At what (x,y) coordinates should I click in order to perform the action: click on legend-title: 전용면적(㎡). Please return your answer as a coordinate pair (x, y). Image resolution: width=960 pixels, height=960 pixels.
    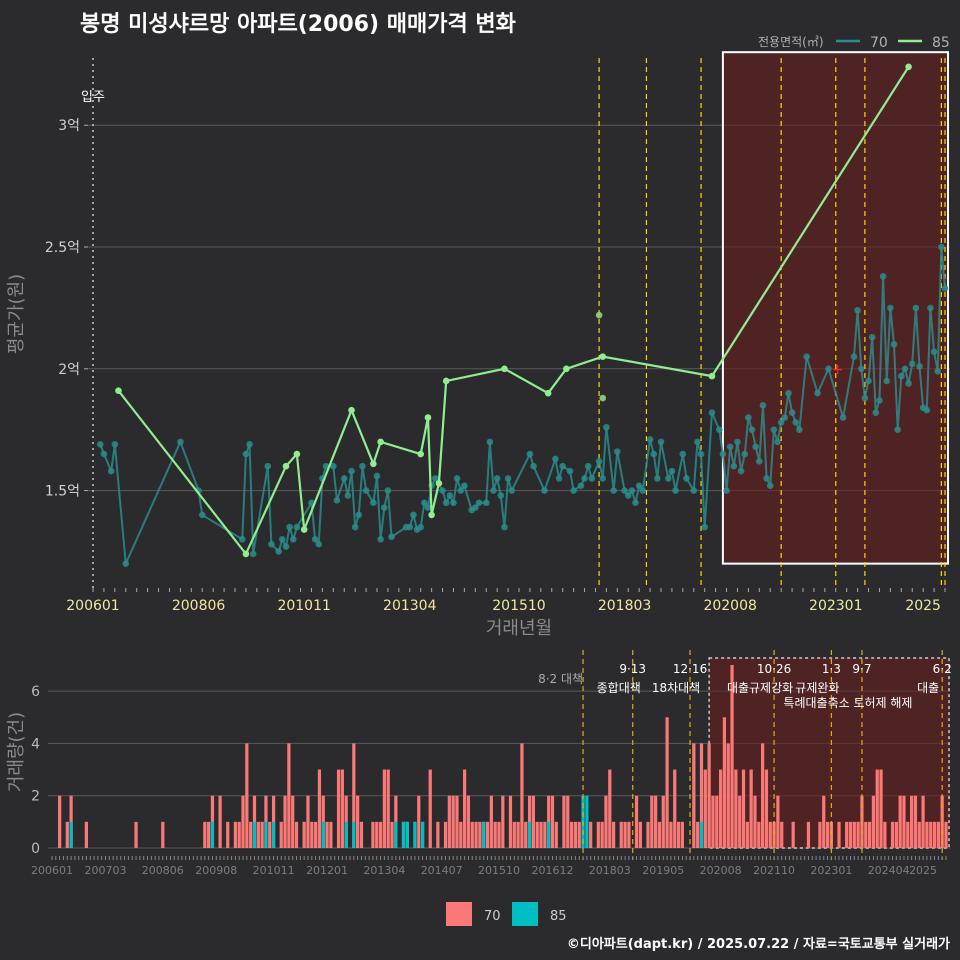
    Looking at the image, I should click on (791, 42).